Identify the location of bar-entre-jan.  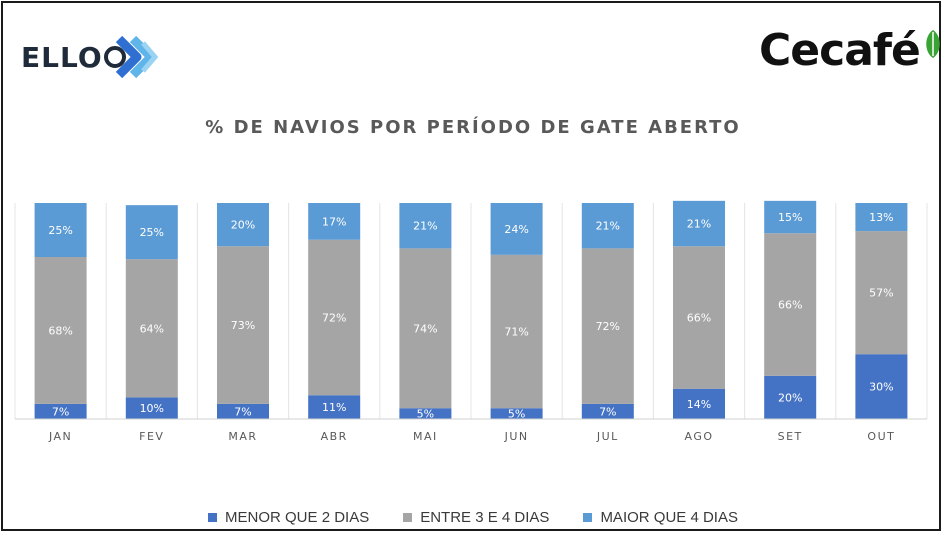
(60, 330).